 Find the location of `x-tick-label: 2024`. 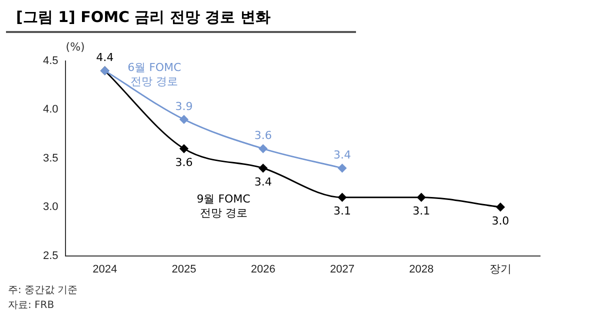

x-tick-label: 2024 is located at coordinates (105, 269).